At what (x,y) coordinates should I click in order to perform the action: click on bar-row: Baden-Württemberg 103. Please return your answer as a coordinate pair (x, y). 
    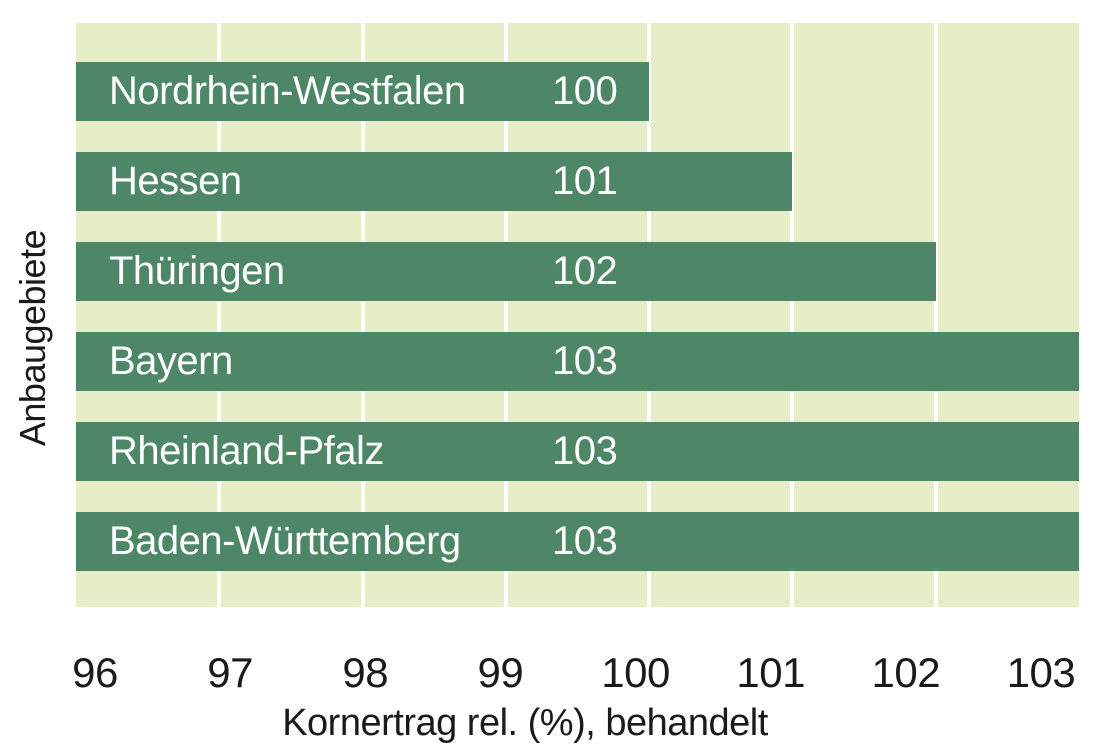
    Looking at the image, I should click on (577, 541).